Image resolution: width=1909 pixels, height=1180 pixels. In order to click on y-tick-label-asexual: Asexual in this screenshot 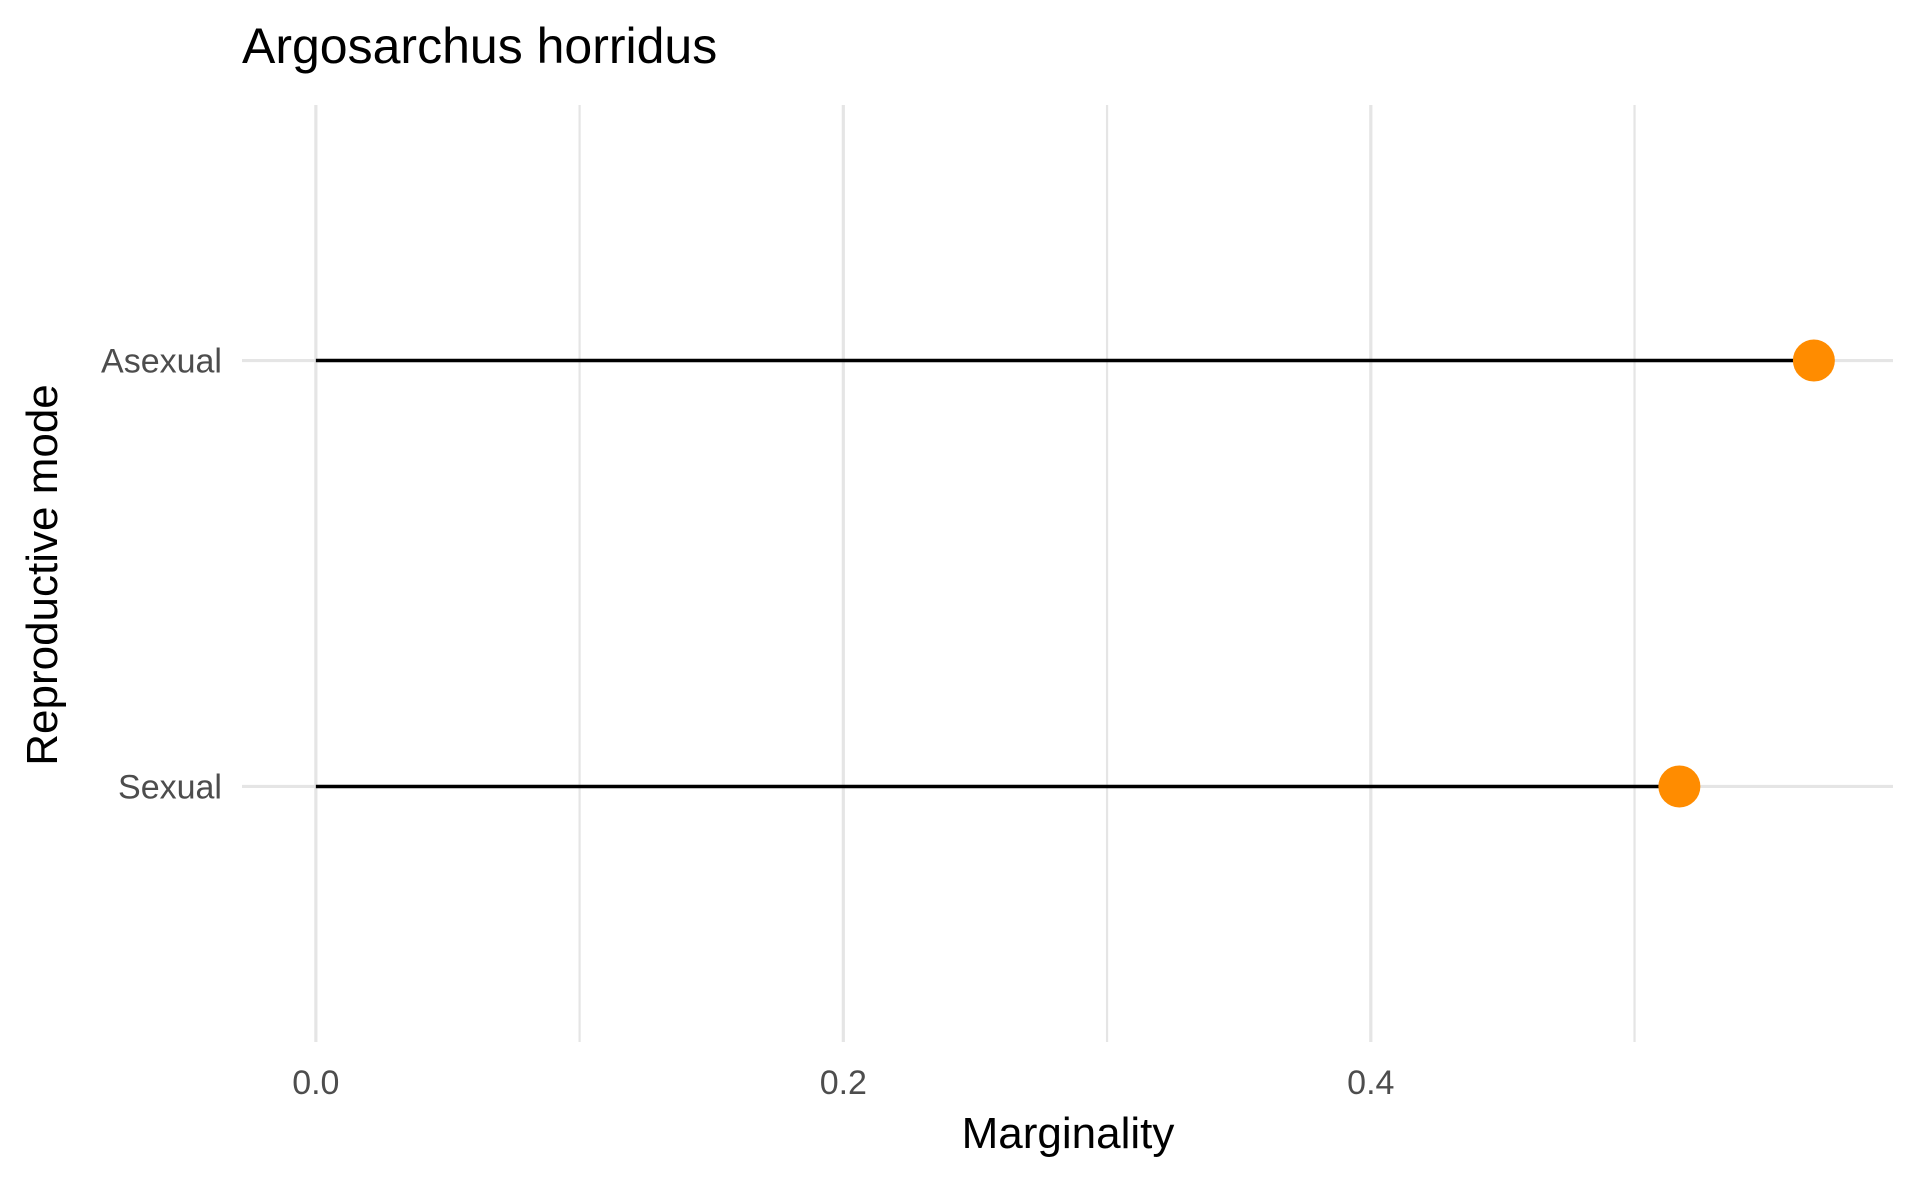, I will do `click(161, 362)`.